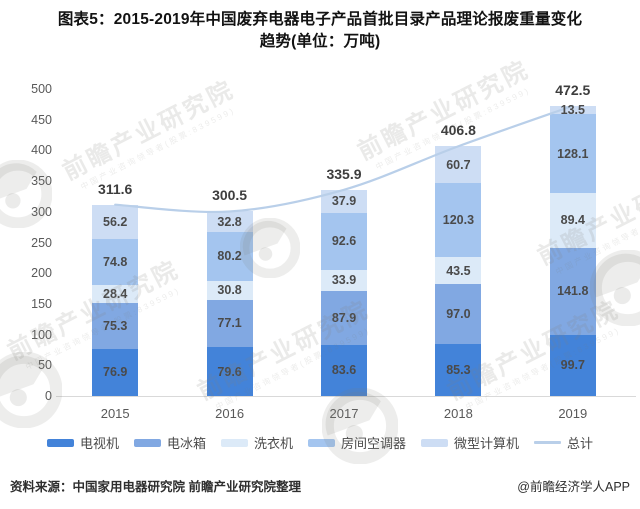  What do you see at coordinates (344, 173) in the screenshot?
I see `total-value-label: 335.9` at bounding box center [344, 173].